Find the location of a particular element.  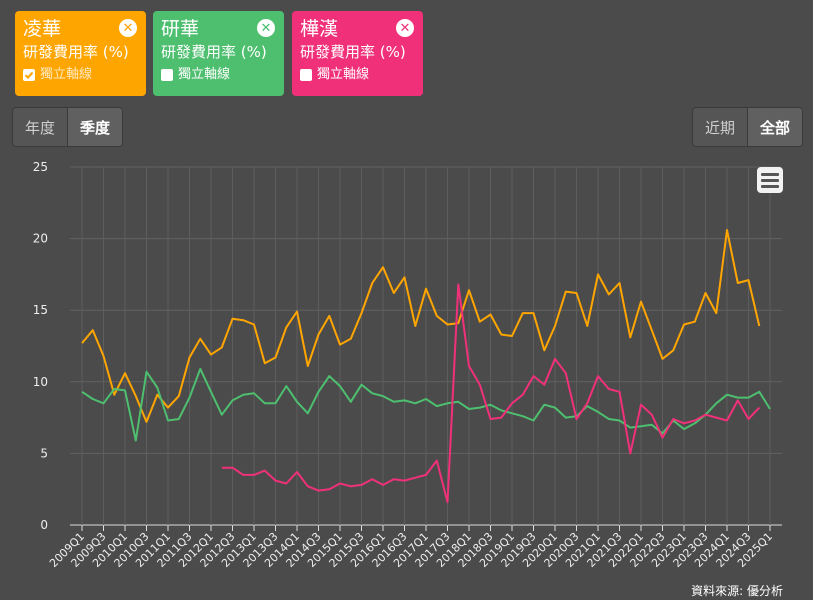

y-tick-label: 0 is located at coordinates (44, 525).